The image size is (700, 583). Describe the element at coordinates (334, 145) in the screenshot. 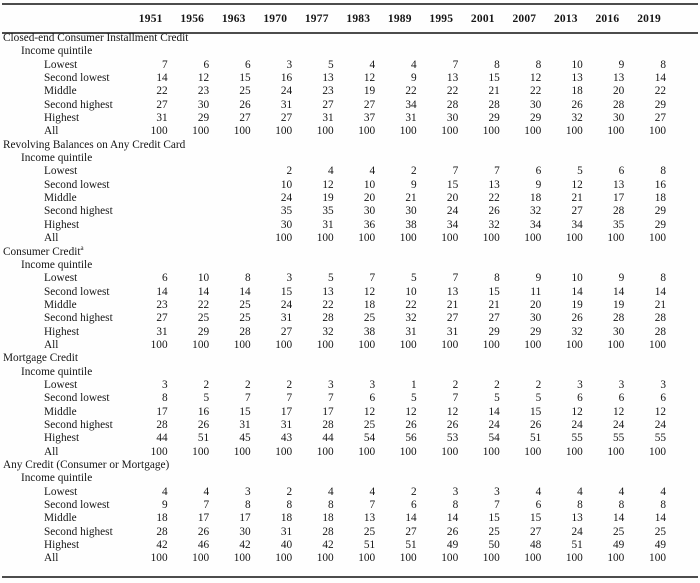

I see `section-title-row: Revolving Balances on Any Credit Card` at that location.